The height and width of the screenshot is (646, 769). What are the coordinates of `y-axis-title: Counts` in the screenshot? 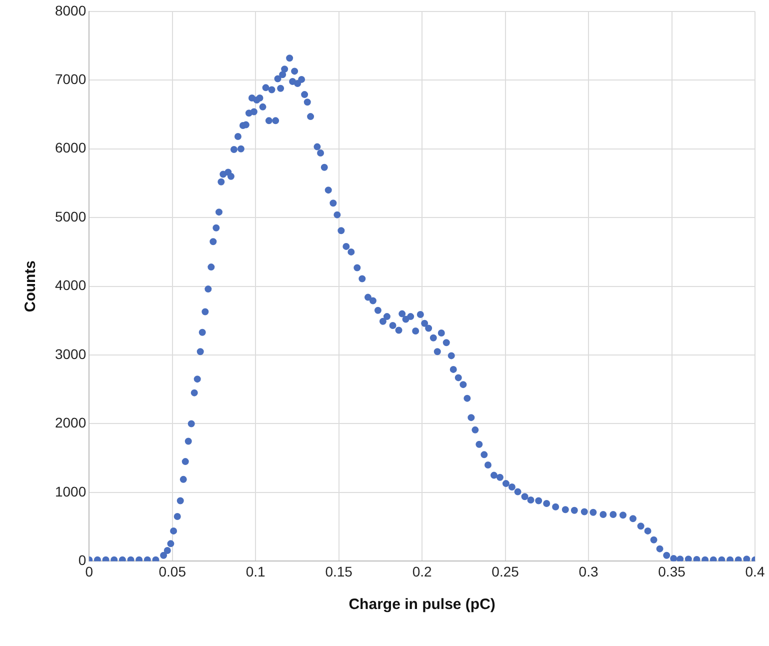 It's located at (31, 286).